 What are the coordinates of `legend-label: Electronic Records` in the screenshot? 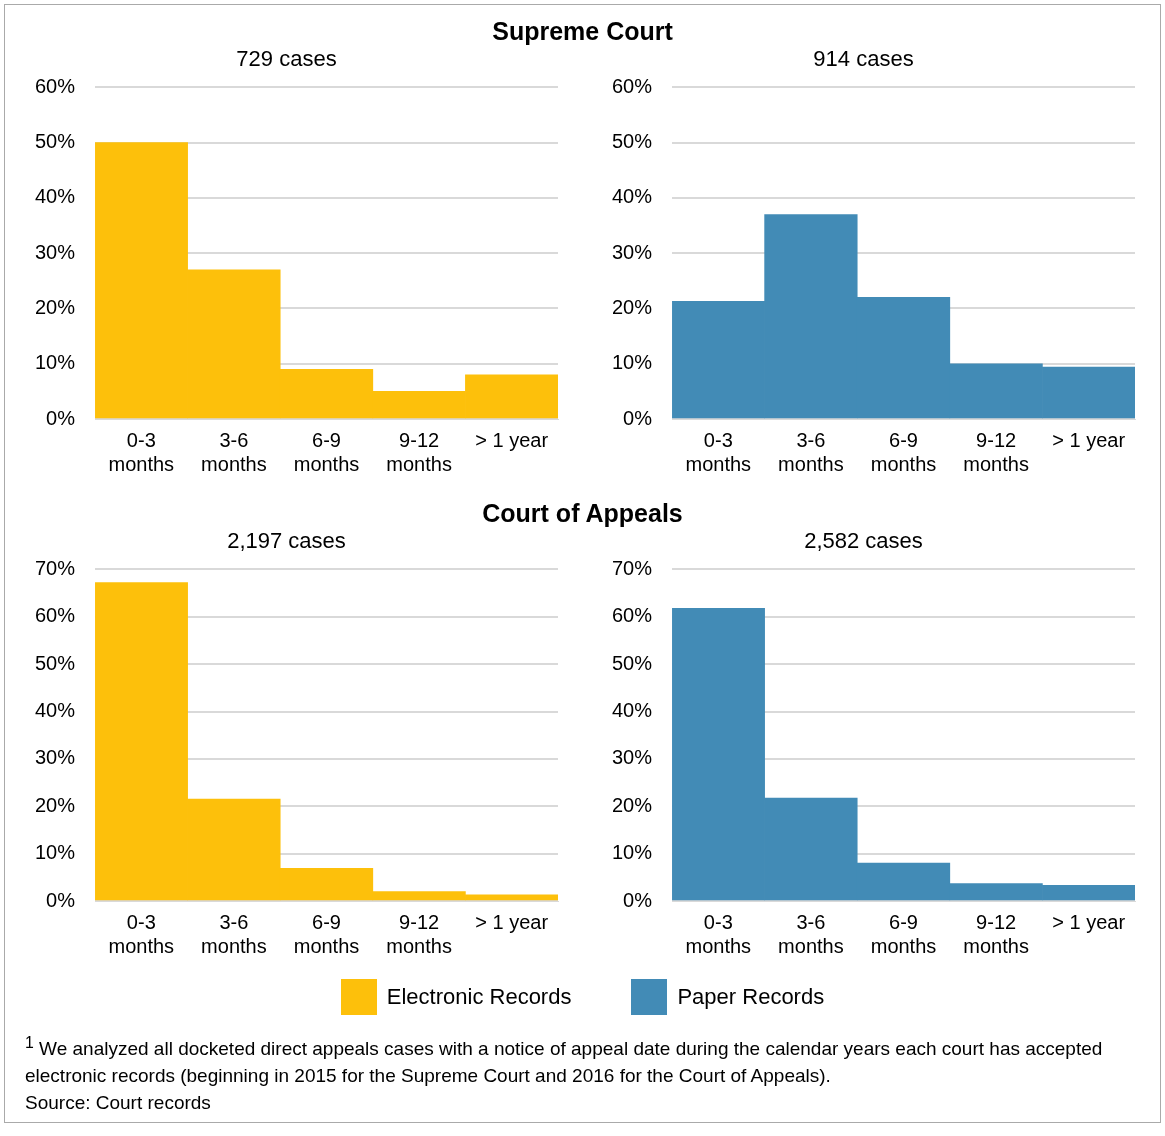 It's located at (479, 997).